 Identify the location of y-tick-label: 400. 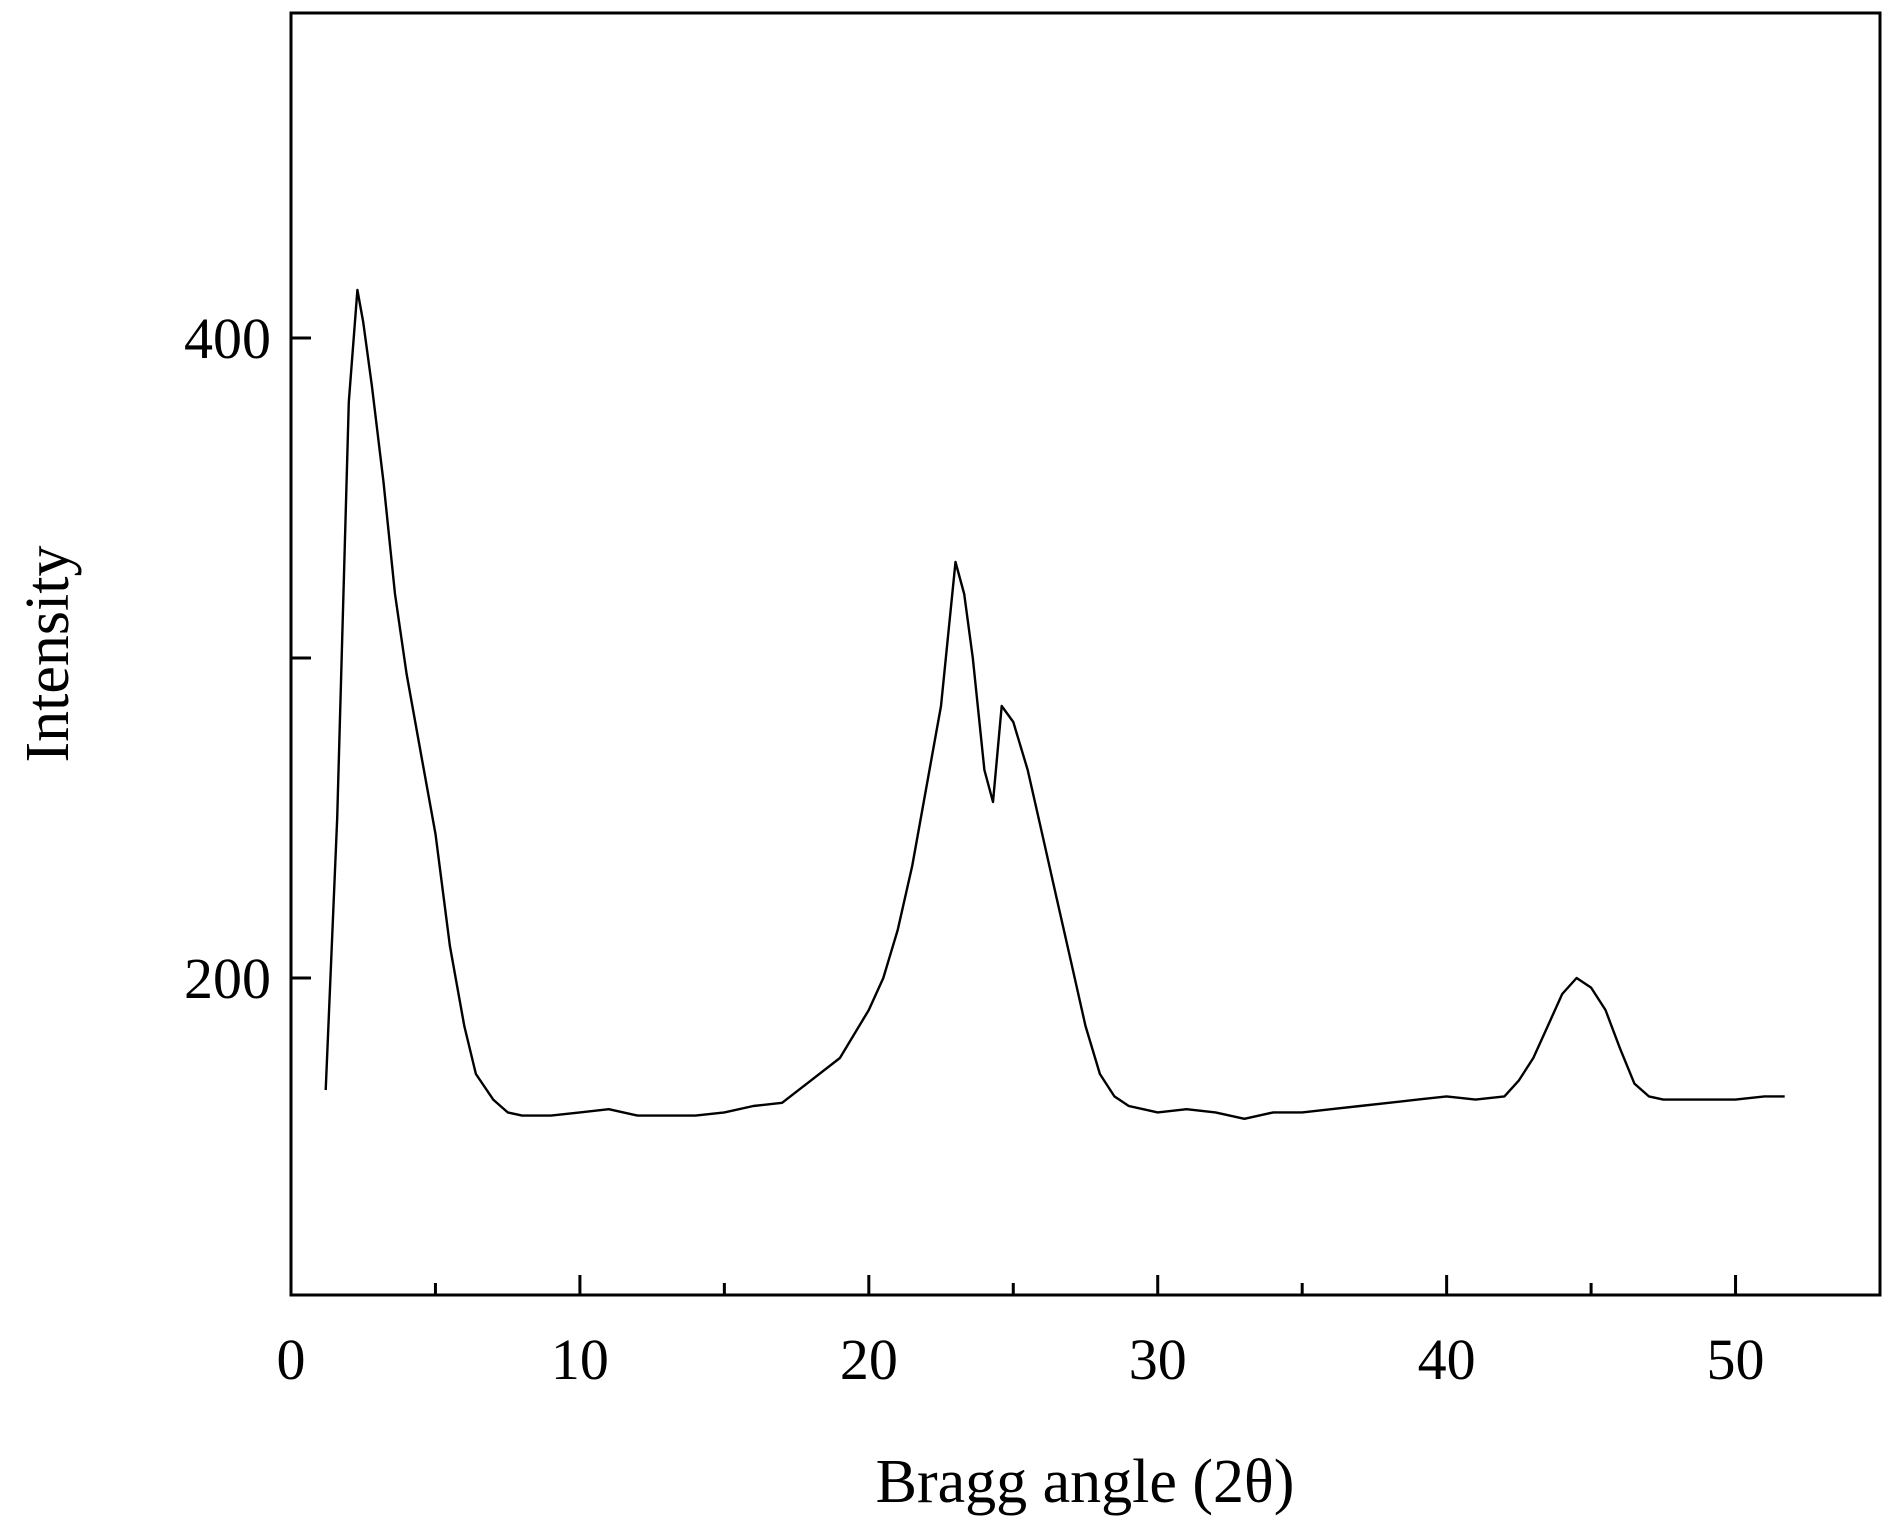
(227, 338).